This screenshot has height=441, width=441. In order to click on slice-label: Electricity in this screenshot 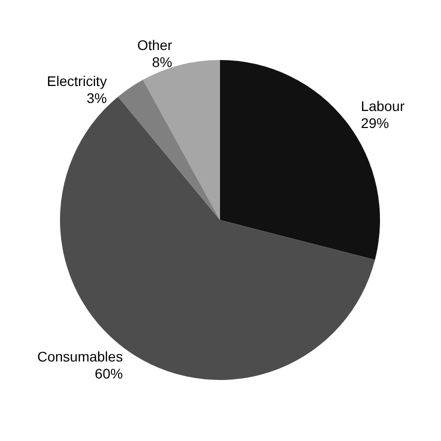, I will do `click(76, 80)`.